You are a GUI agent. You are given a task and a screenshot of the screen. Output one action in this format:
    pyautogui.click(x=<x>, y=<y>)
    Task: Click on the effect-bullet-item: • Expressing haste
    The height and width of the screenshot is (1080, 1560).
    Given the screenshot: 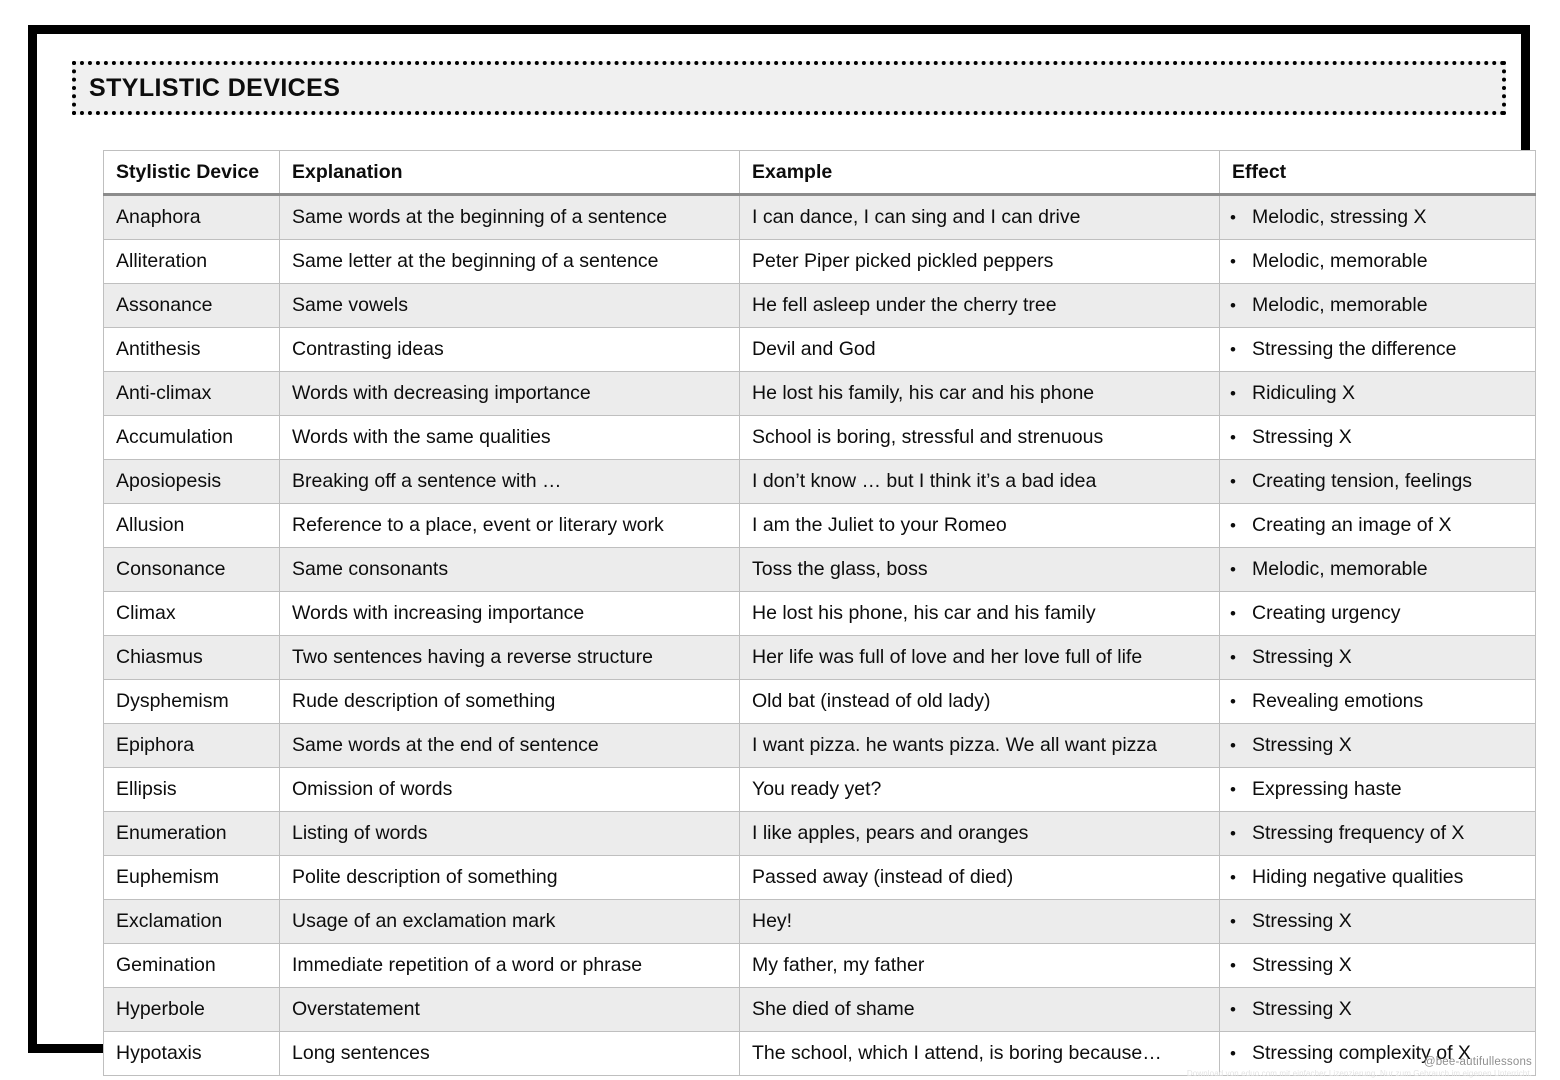 What is the action you would take?
    pyautogui.click(x=1376, y=789)
    